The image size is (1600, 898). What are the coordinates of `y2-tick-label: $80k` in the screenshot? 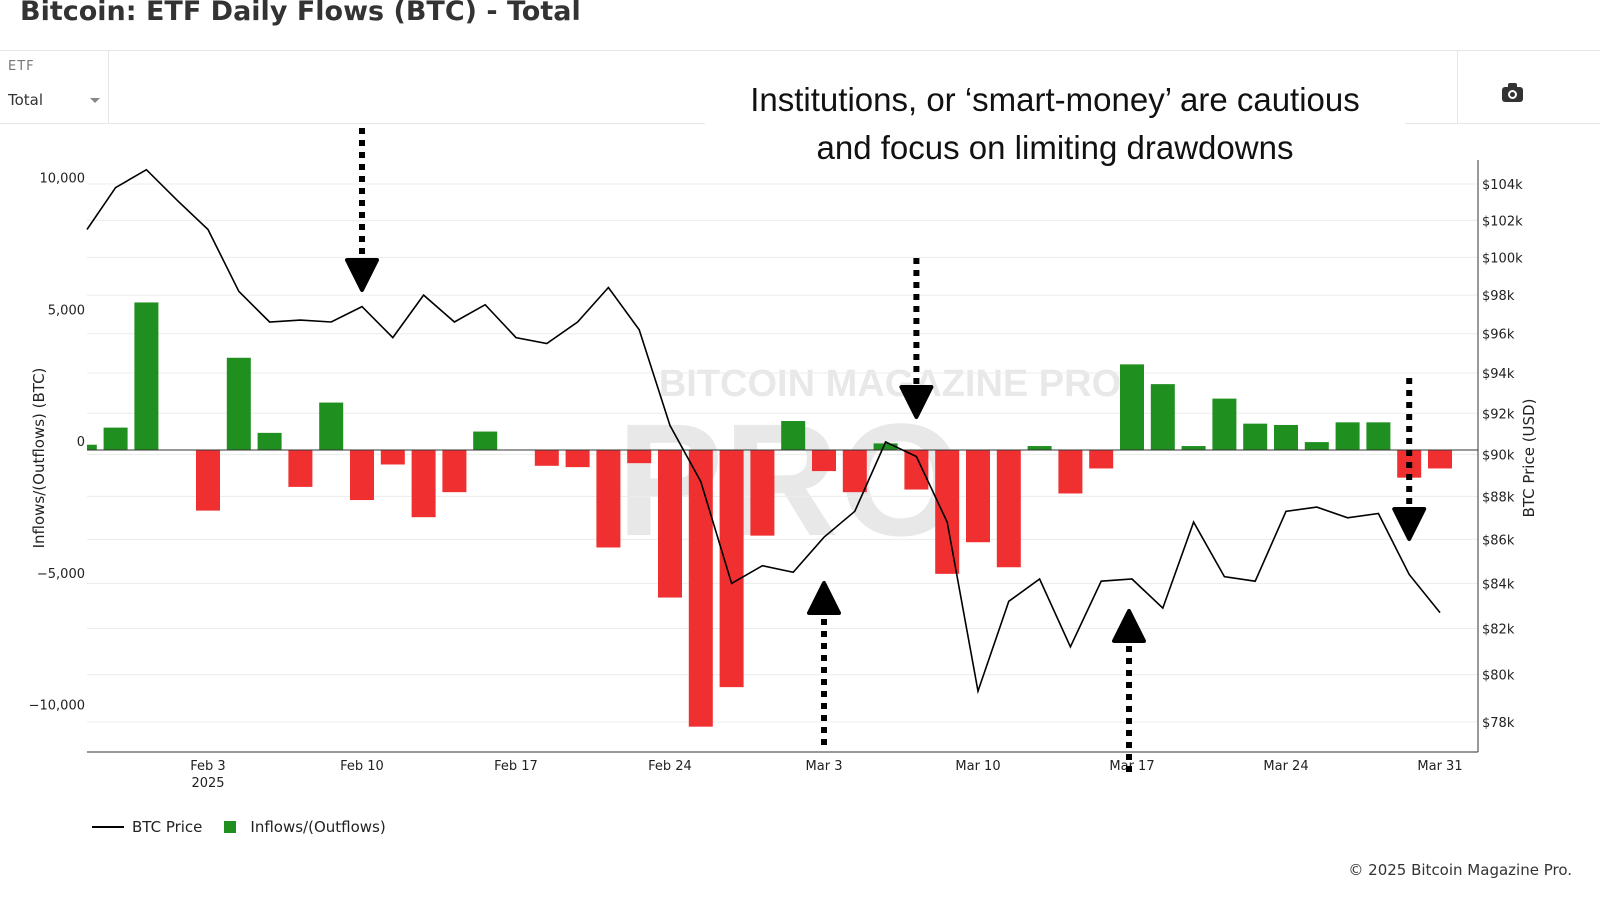 It's located at (1498, 676).